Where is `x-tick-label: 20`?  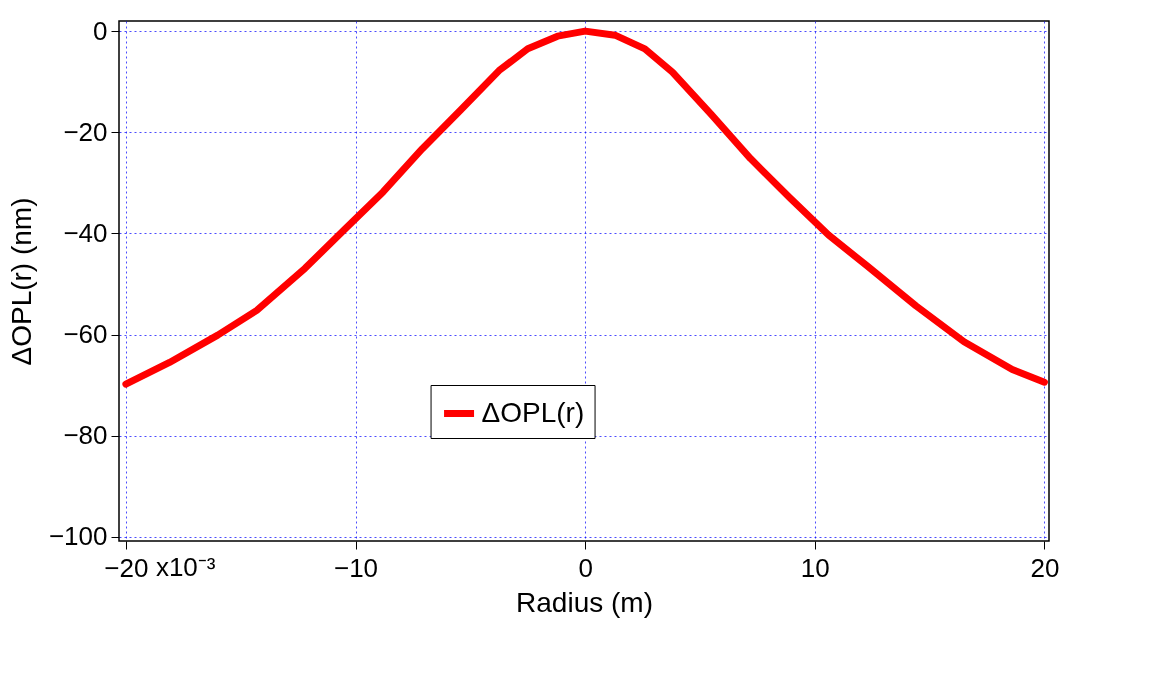 x-tick-label: 20 is located at coordinates (1045, 567).